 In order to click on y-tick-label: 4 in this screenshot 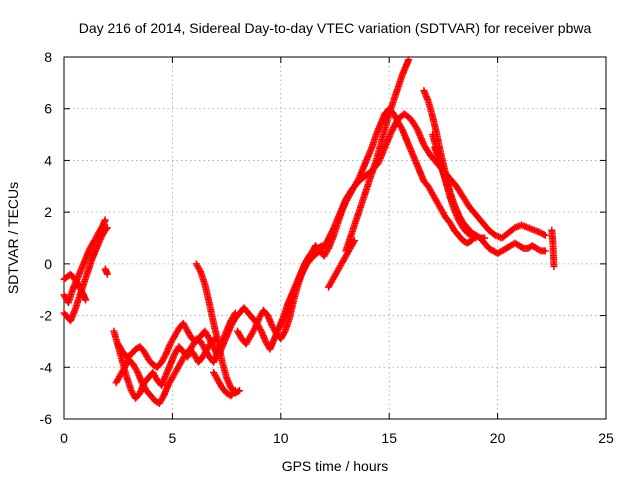, I will do `click(48, 160)`.